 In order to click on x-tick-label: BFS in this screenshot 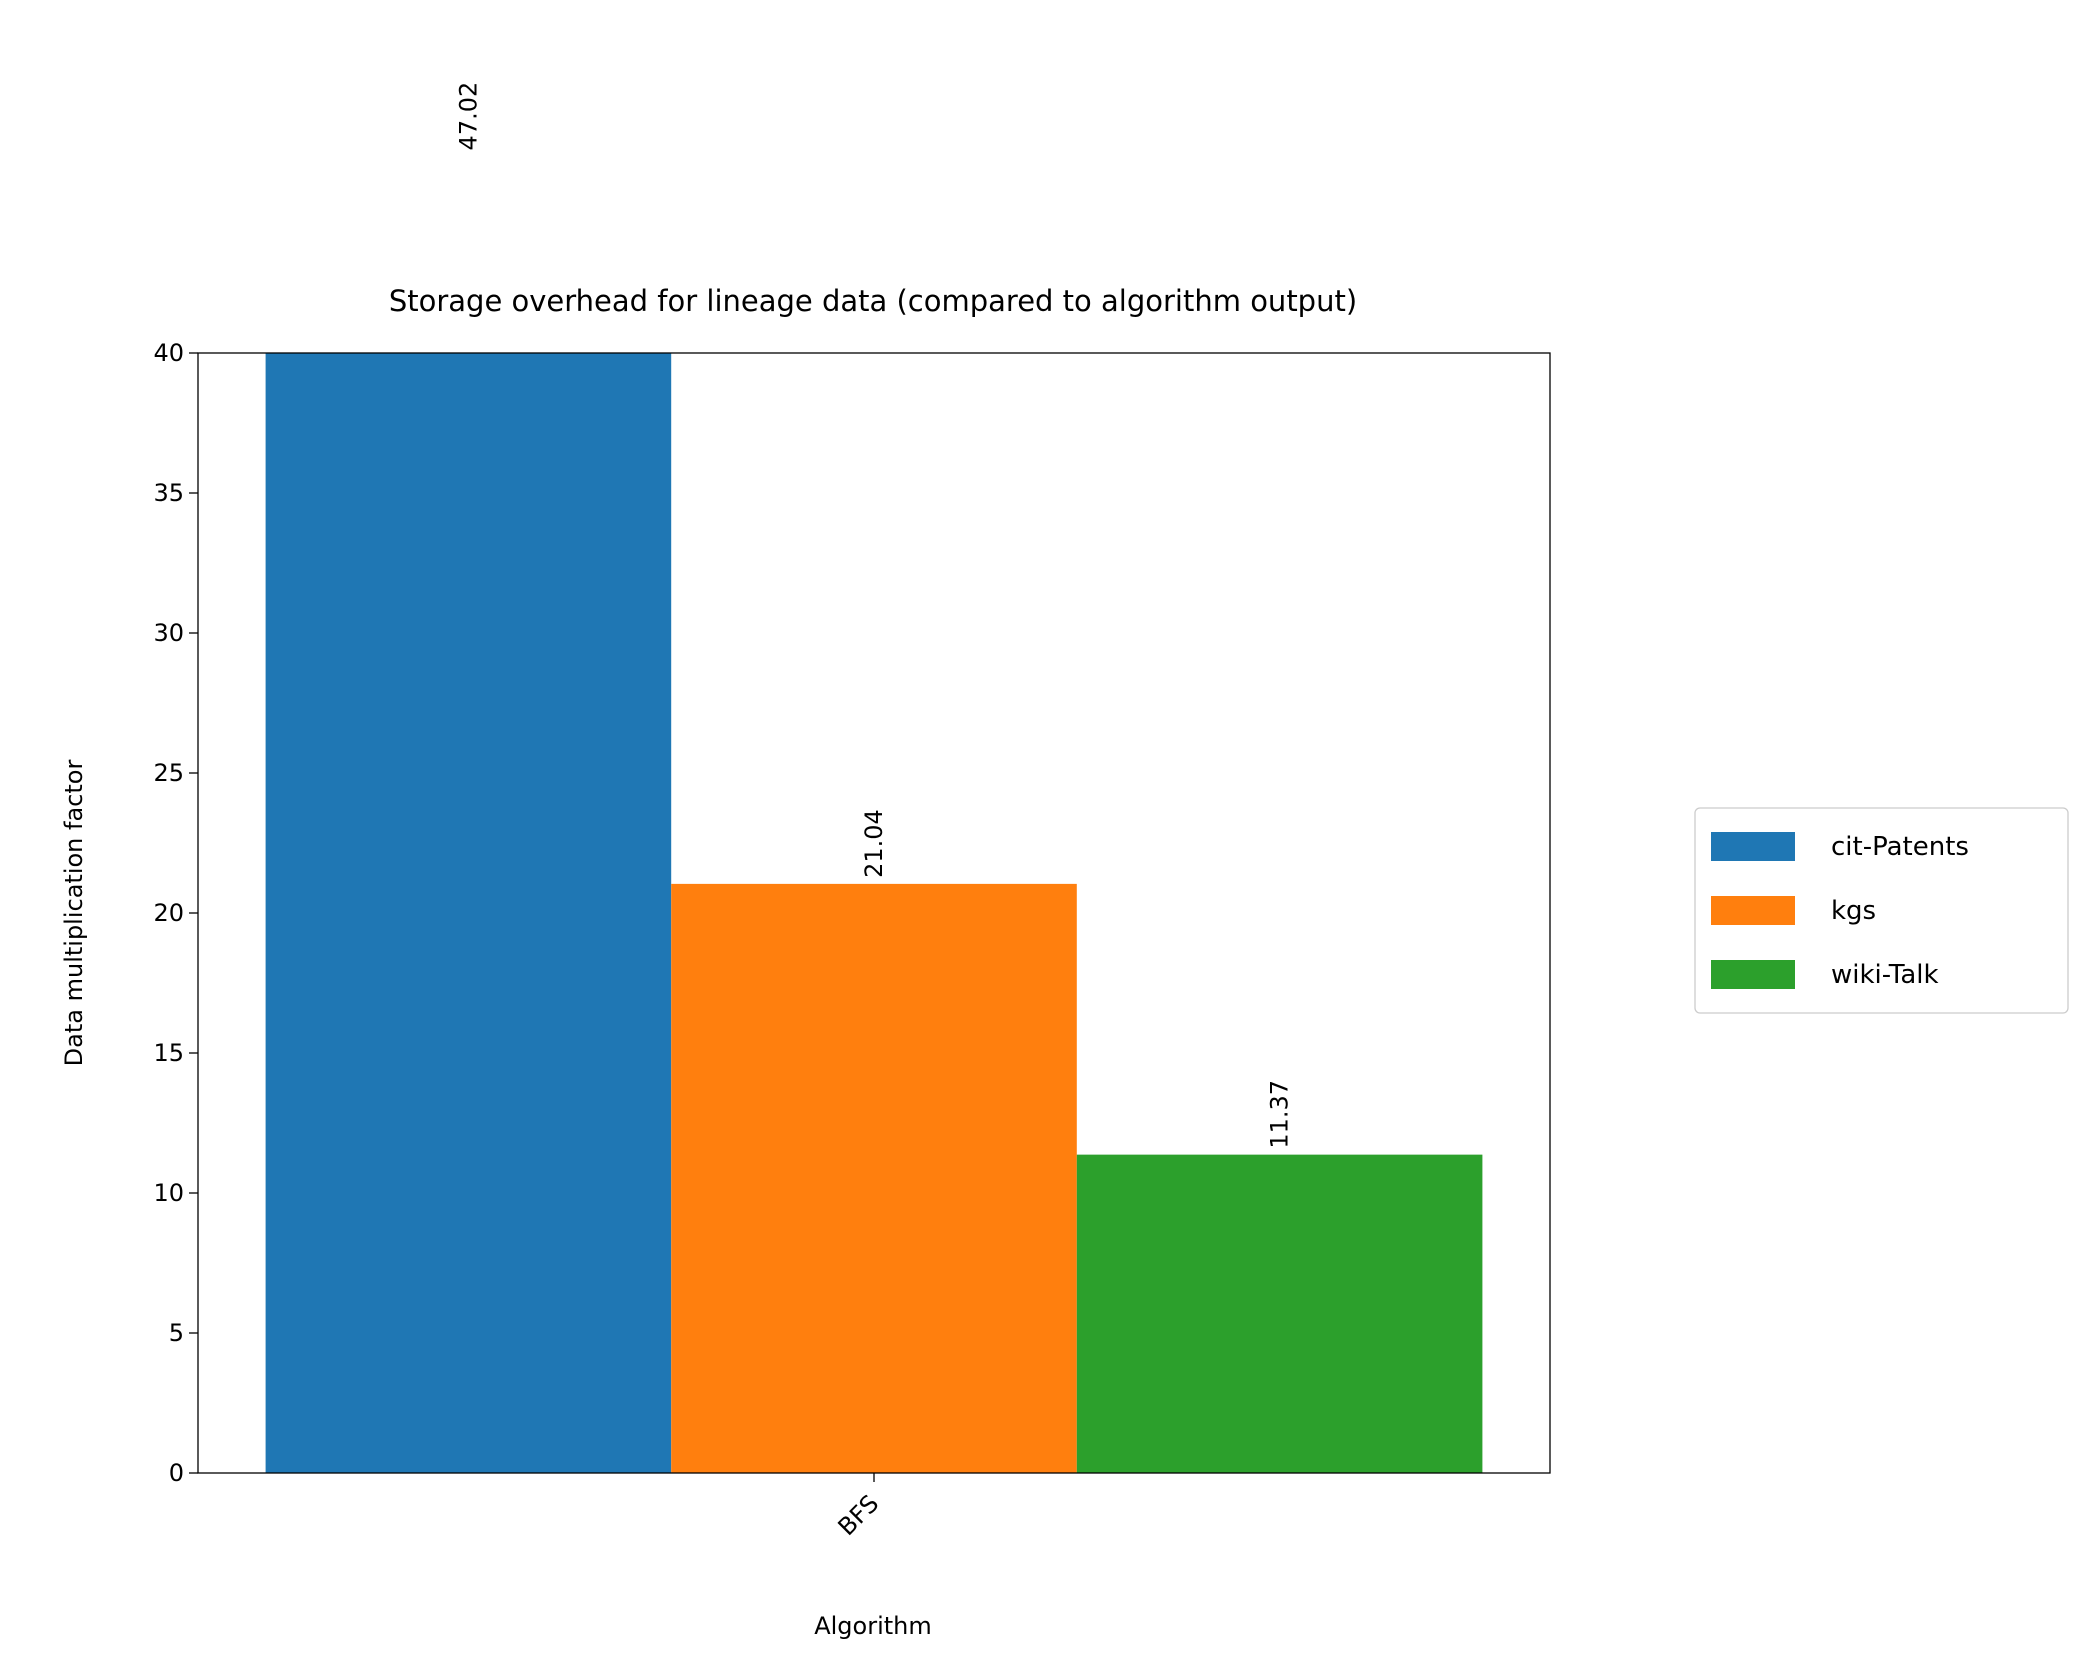, I will do `click(859, 1515)`.